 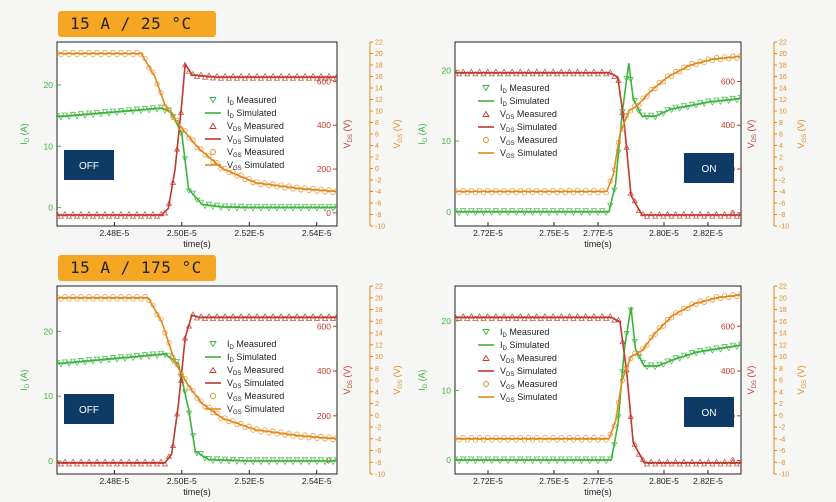 What do you see at coordinates (783, 112) in the screenshot?
I see `y-right2-tick-label: 10` at bounding box center [783, 112].